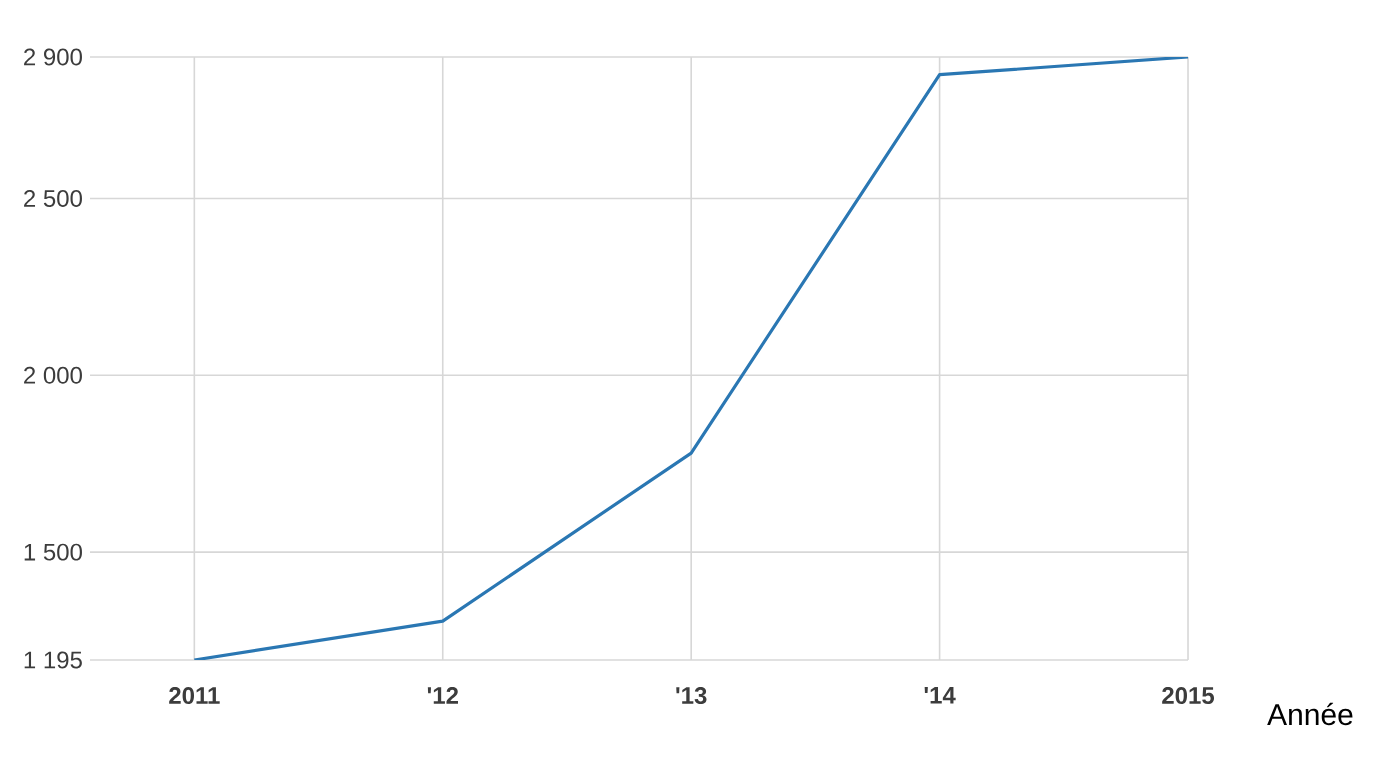 The image size is (1377, 758). What do you see at coordinates (53, 552) in the screenshot?
I see `y-tick-label: 1 500` at bounding box center [53, 552].